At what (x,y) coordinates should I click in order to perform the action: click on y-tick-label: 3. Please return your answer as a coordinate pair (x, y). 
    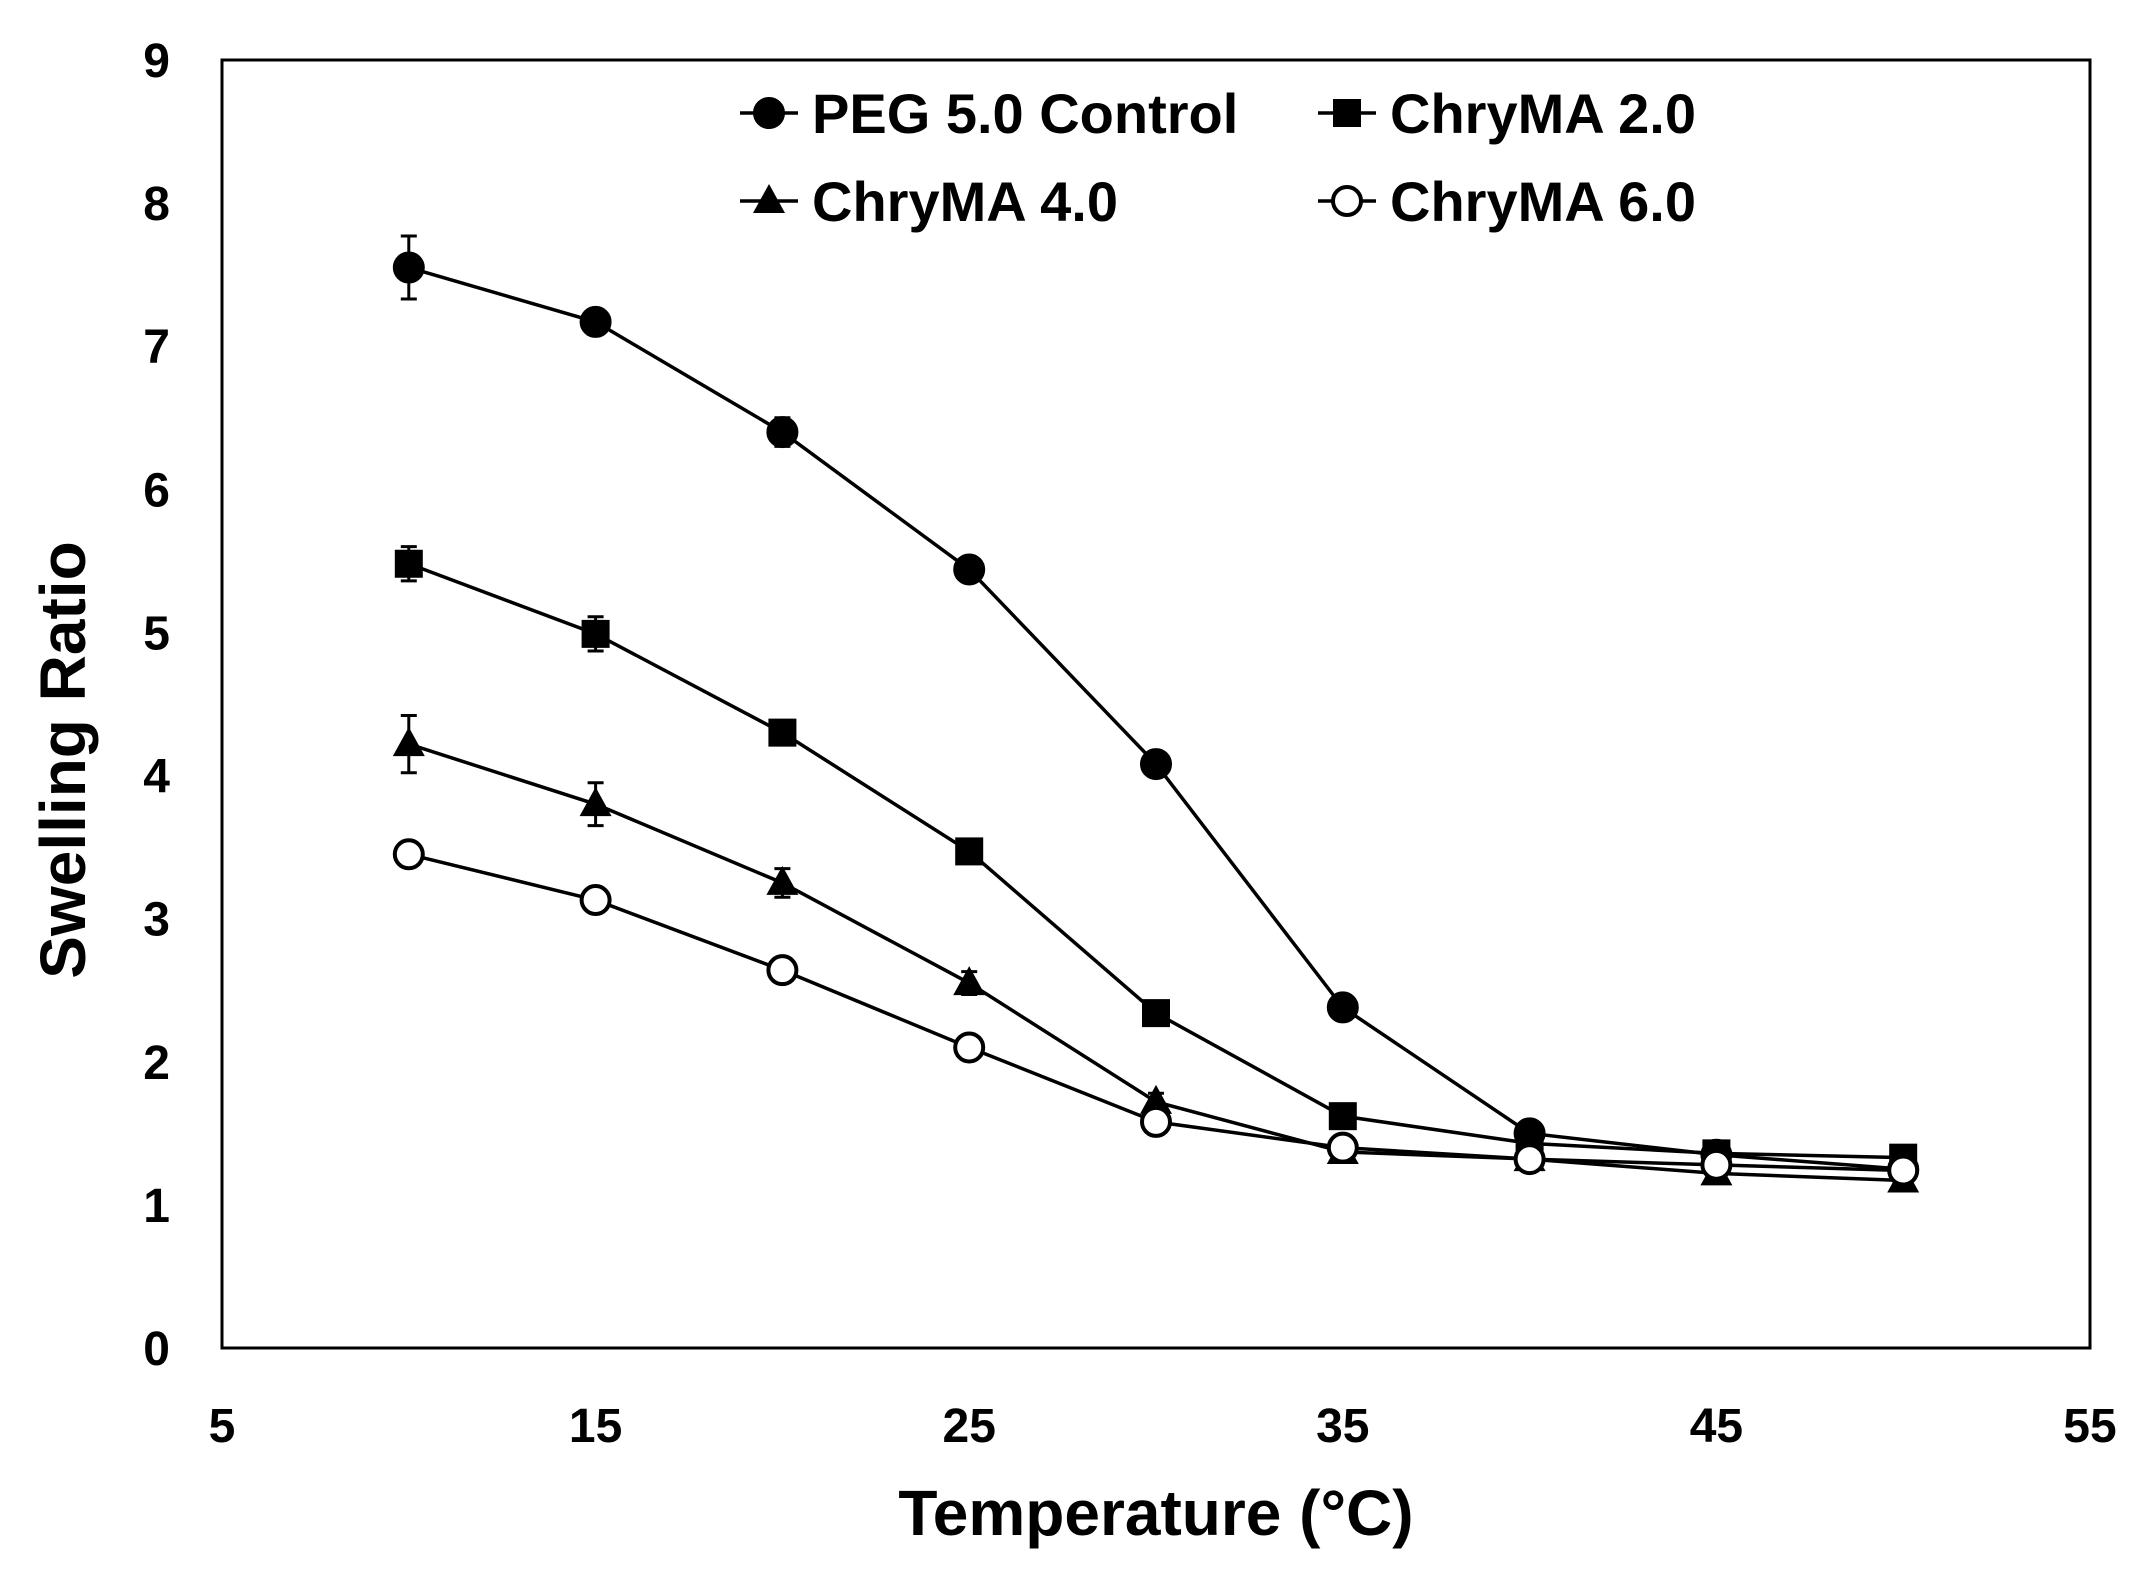
    Looking at the image, I should click on (156, 920).